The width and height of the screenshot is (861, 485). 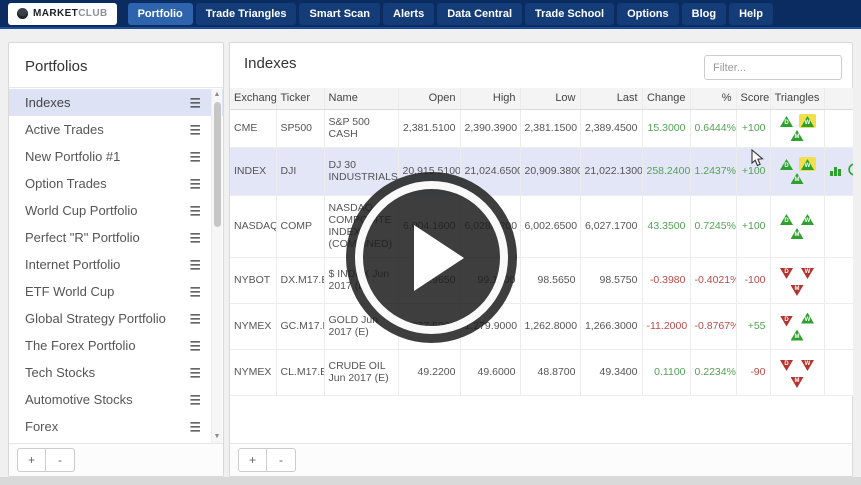 I want to click on cell-exchange: NYBOT, so click(x=253, y=280).